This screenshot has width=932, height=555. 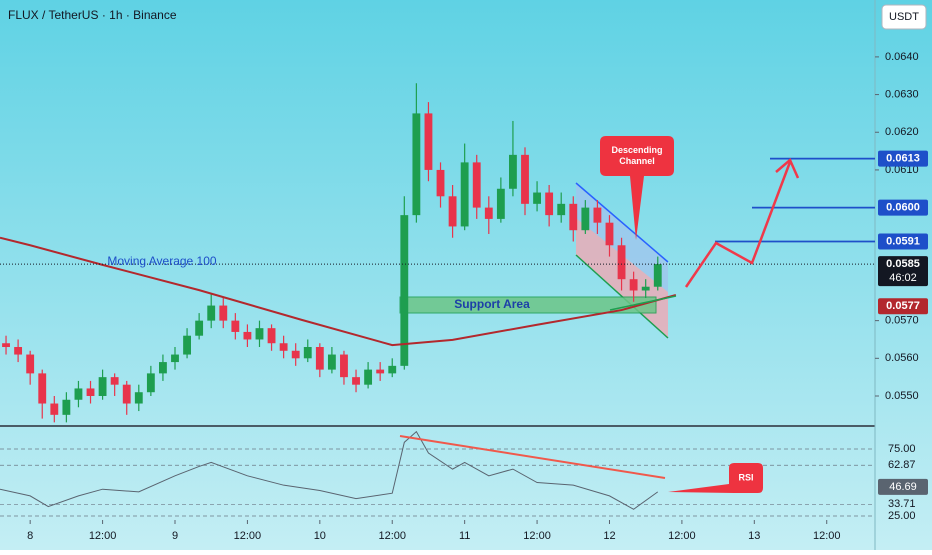 I want to click on channel-top, so click(x=622, y=222).